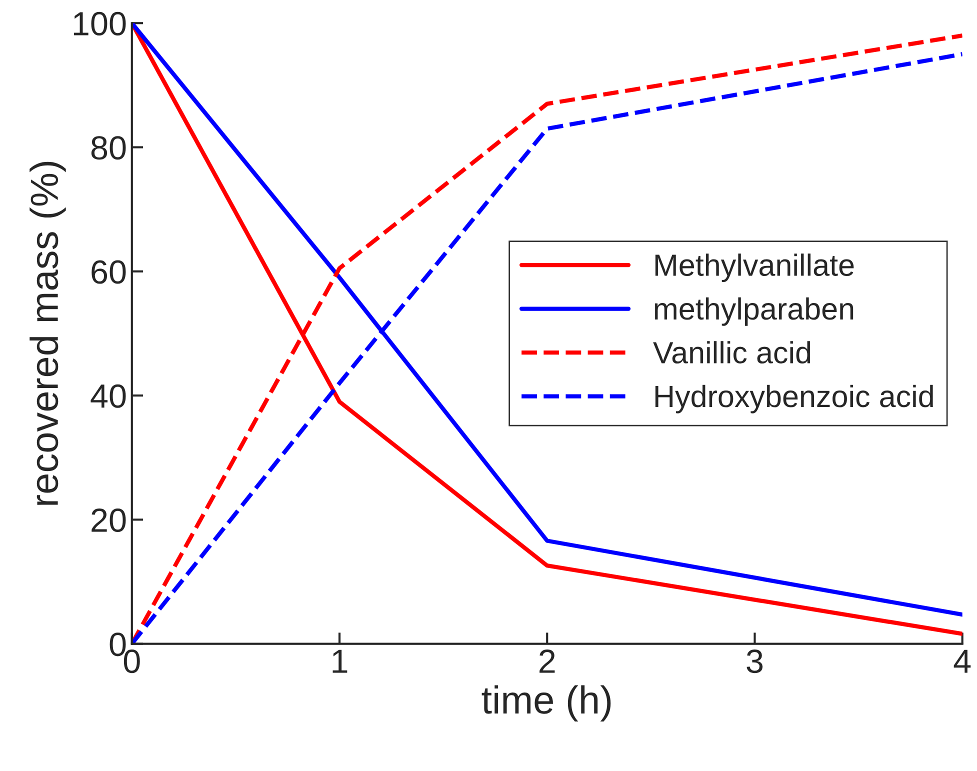  What do you see at coordinates (48, 333) in the screenshot?
I see `y-axis-title: recovered mass (%)` at bounding box center [48, 333].